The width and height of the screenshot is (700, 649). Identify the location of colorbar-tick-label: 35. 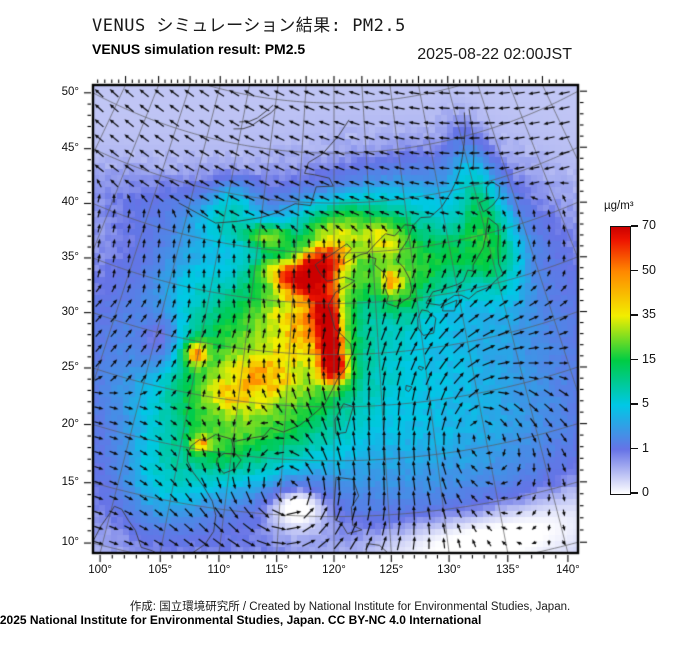
(649, 314).